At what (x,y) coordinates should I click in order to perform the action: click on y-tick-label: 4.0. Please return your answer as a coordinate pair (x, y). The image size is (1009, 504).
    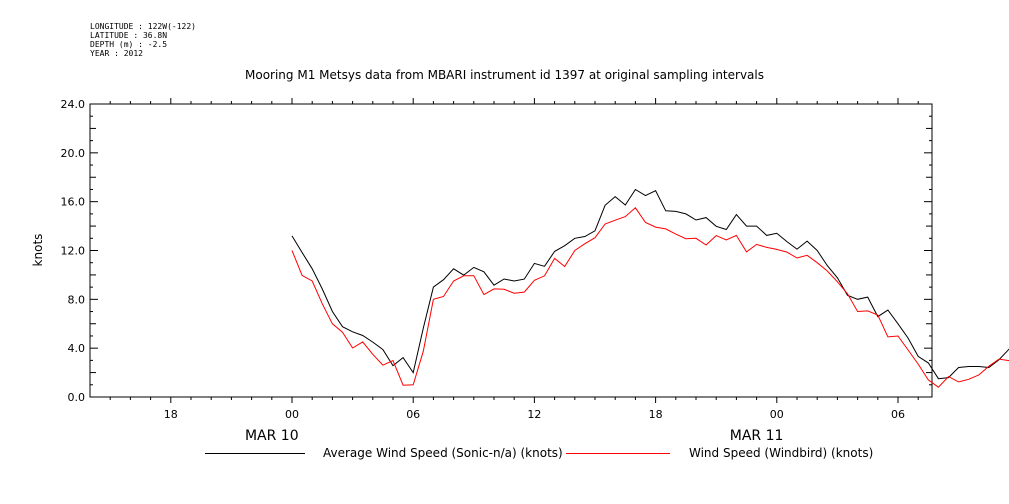
    Looking at the image, I should click on (77, 348).